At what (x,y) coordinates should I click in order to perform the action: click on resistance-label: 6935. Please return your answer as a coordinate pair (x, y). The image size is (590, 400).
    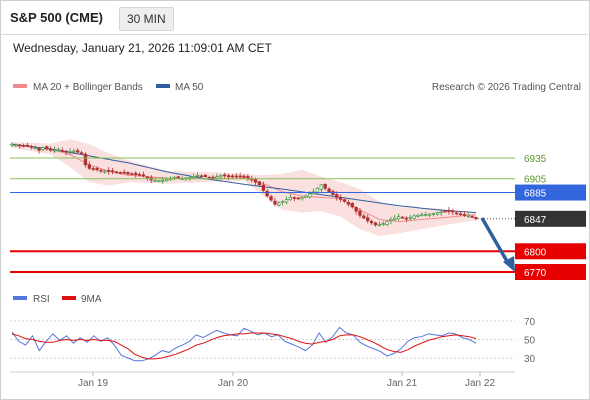
    Looking at the image, I should click on (535, 159).